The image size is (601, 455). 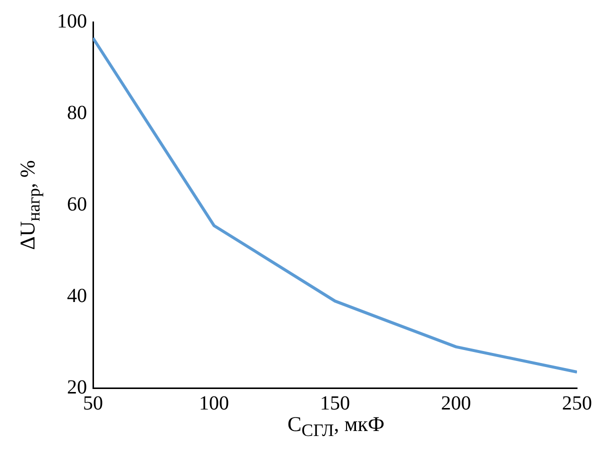 What do you see at coordinates (72, 21) in the screenshot?
I see `y-tick-label: 100` at bounding box center [72, 21].